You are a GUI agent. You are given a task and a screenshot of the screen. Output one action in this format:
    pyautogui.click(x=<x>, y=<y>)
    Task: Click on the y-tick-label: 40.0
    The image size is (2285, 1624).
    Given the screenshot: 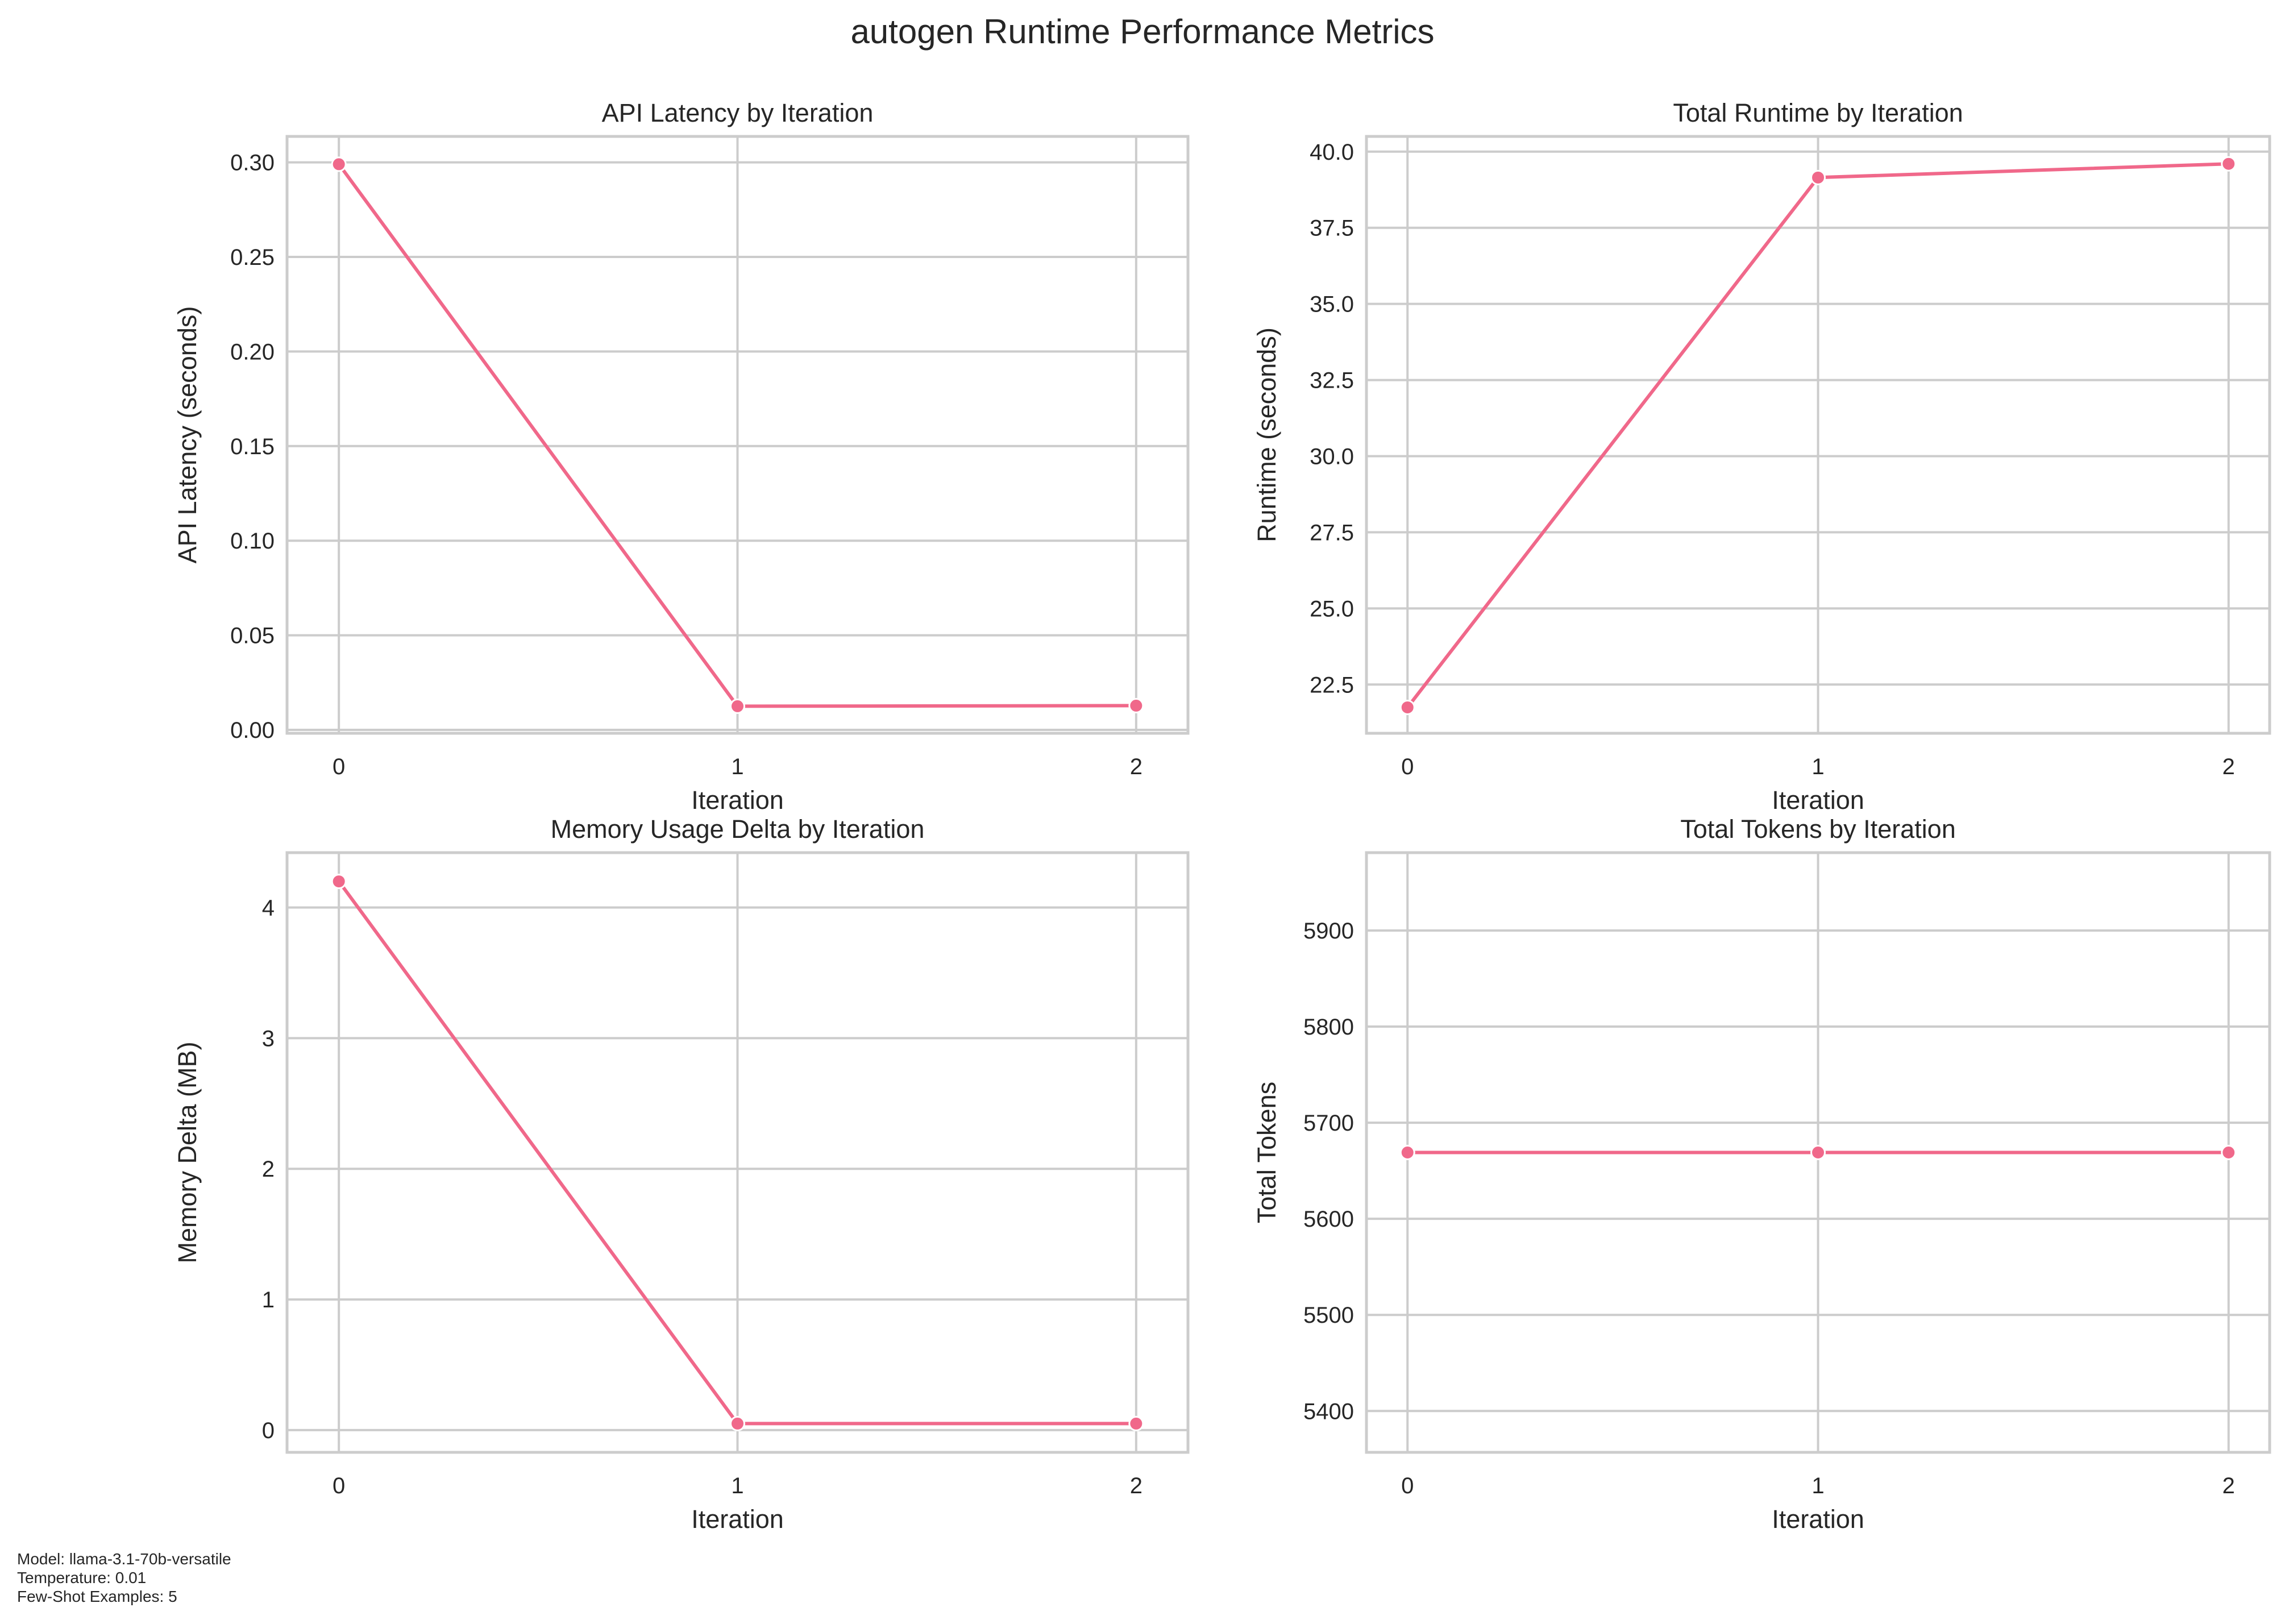 What is the action you would take?
    pyautogui.click(x=1332, y=152)
    